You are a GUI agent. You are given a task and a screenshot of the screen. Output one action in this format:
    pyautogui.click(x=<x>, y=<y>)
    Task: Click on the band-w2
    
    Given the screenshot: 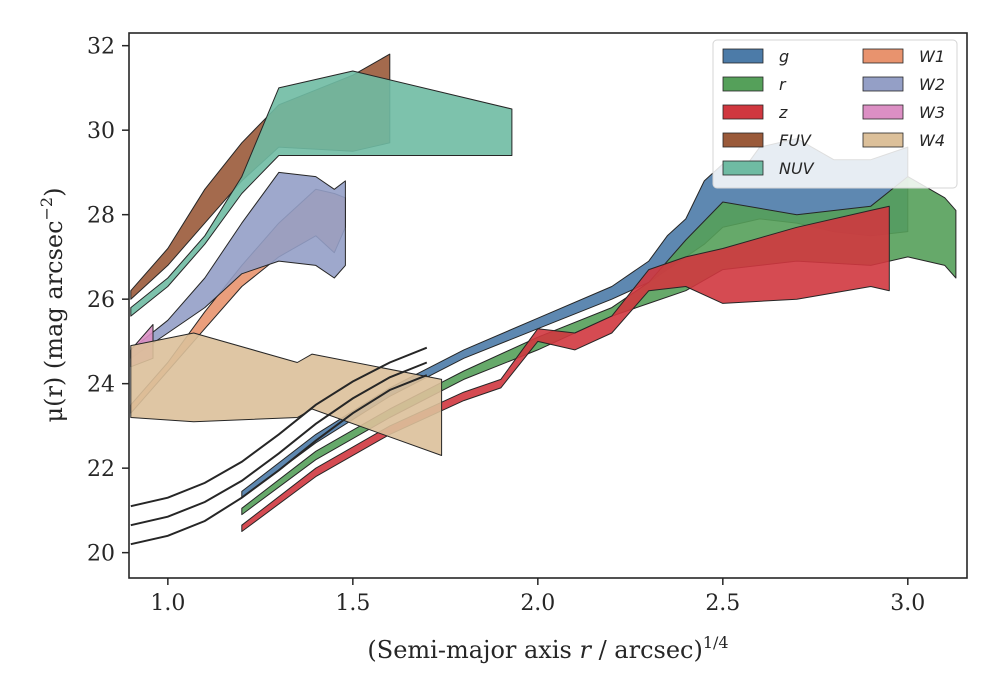 What is the action you would take?
    pyautogui.click(x=238, y=265)
    